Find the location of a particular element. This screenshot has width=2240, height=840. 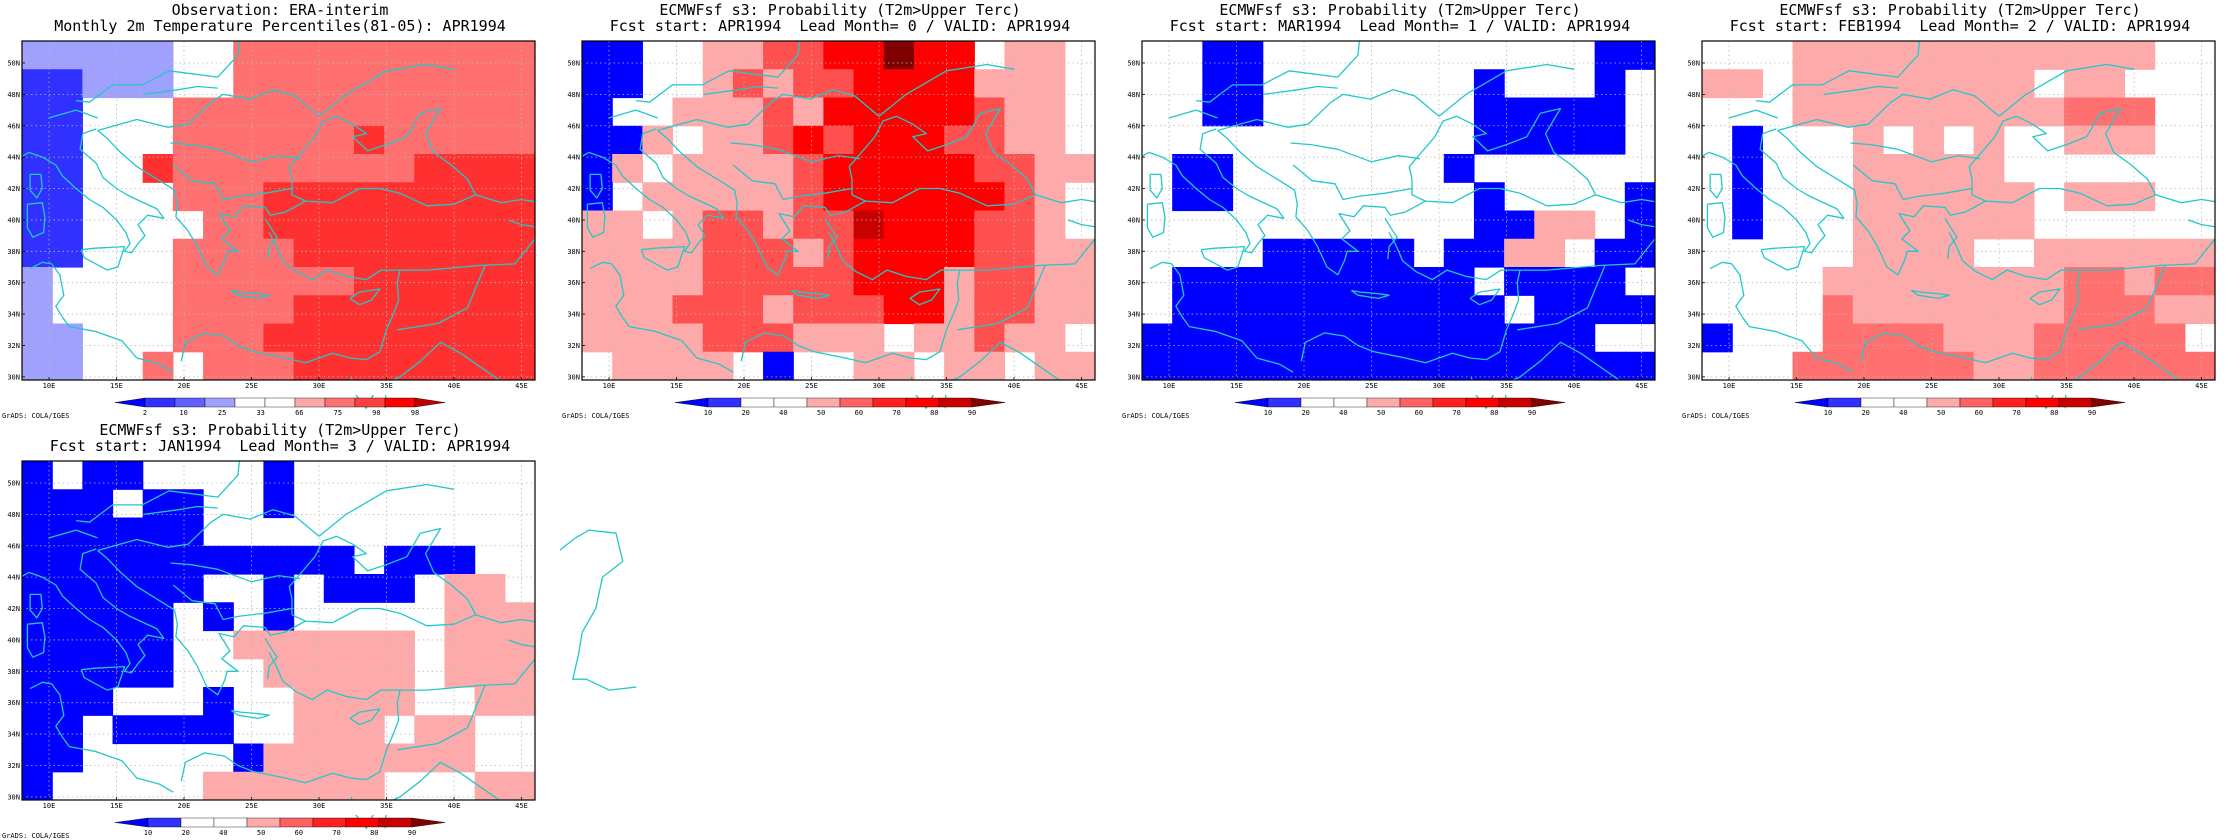

lat-tick-label: 42N is located at coordinates (1133, 189).